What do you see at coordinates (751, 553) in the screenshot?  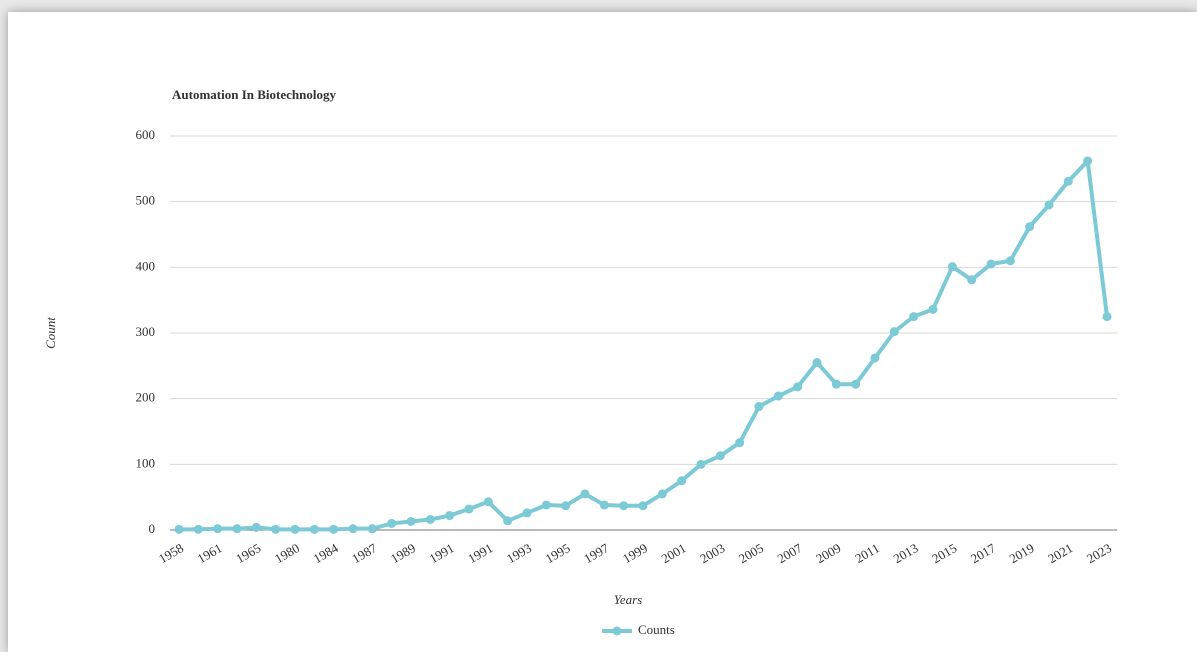 I see `x-tick-label: 2005` at bounding box center [751, 553].